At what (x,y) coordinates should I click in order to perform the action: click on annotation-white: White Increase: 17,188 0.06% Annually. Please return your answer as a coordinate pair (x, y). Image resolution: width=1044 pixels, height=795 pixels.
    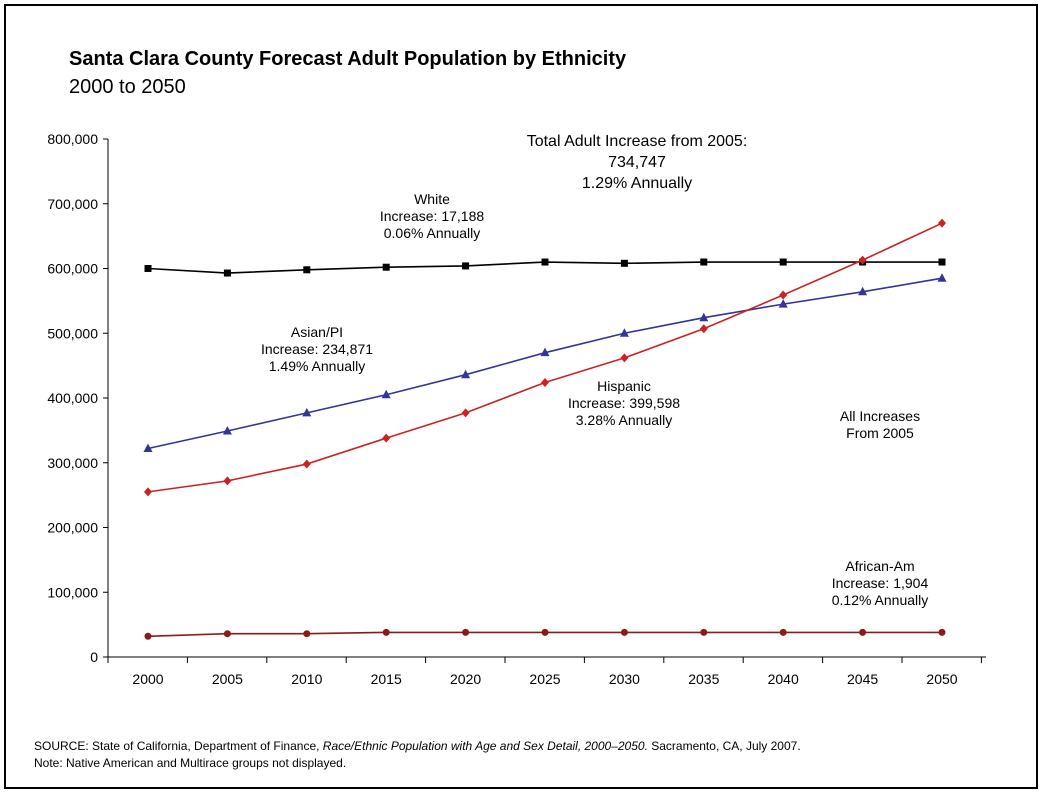
    Looking at the image, I should click on (432, 216).